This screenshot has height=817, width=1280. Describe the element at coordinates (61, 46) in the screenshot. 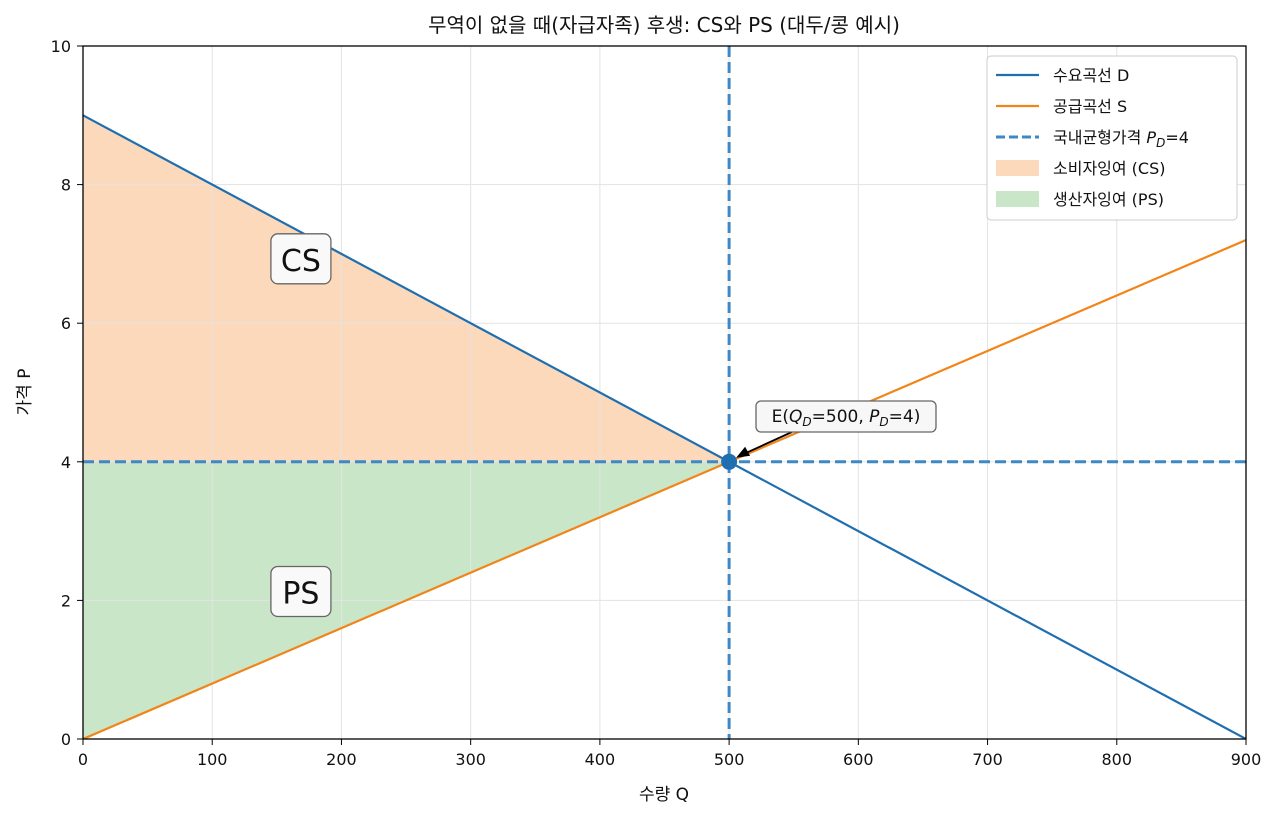

I see `y-tick-label: 10` at that location.